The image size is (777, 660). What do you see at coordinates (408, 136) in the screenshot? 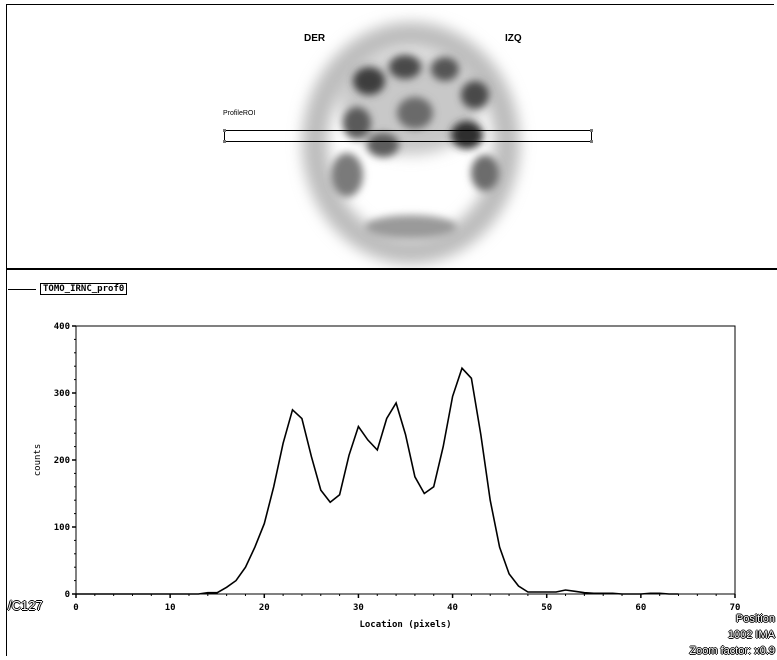
I see `profile-roi-rectangle` at bounding box center [408, 136].